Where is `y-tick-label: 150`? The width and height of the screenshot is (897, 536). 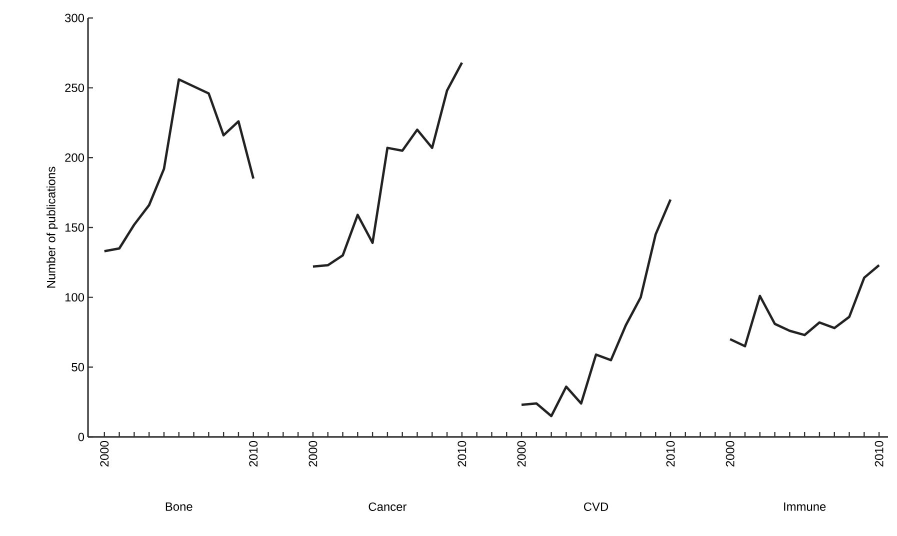 y-tick-label: 150 is located at coordinates (74, 227).